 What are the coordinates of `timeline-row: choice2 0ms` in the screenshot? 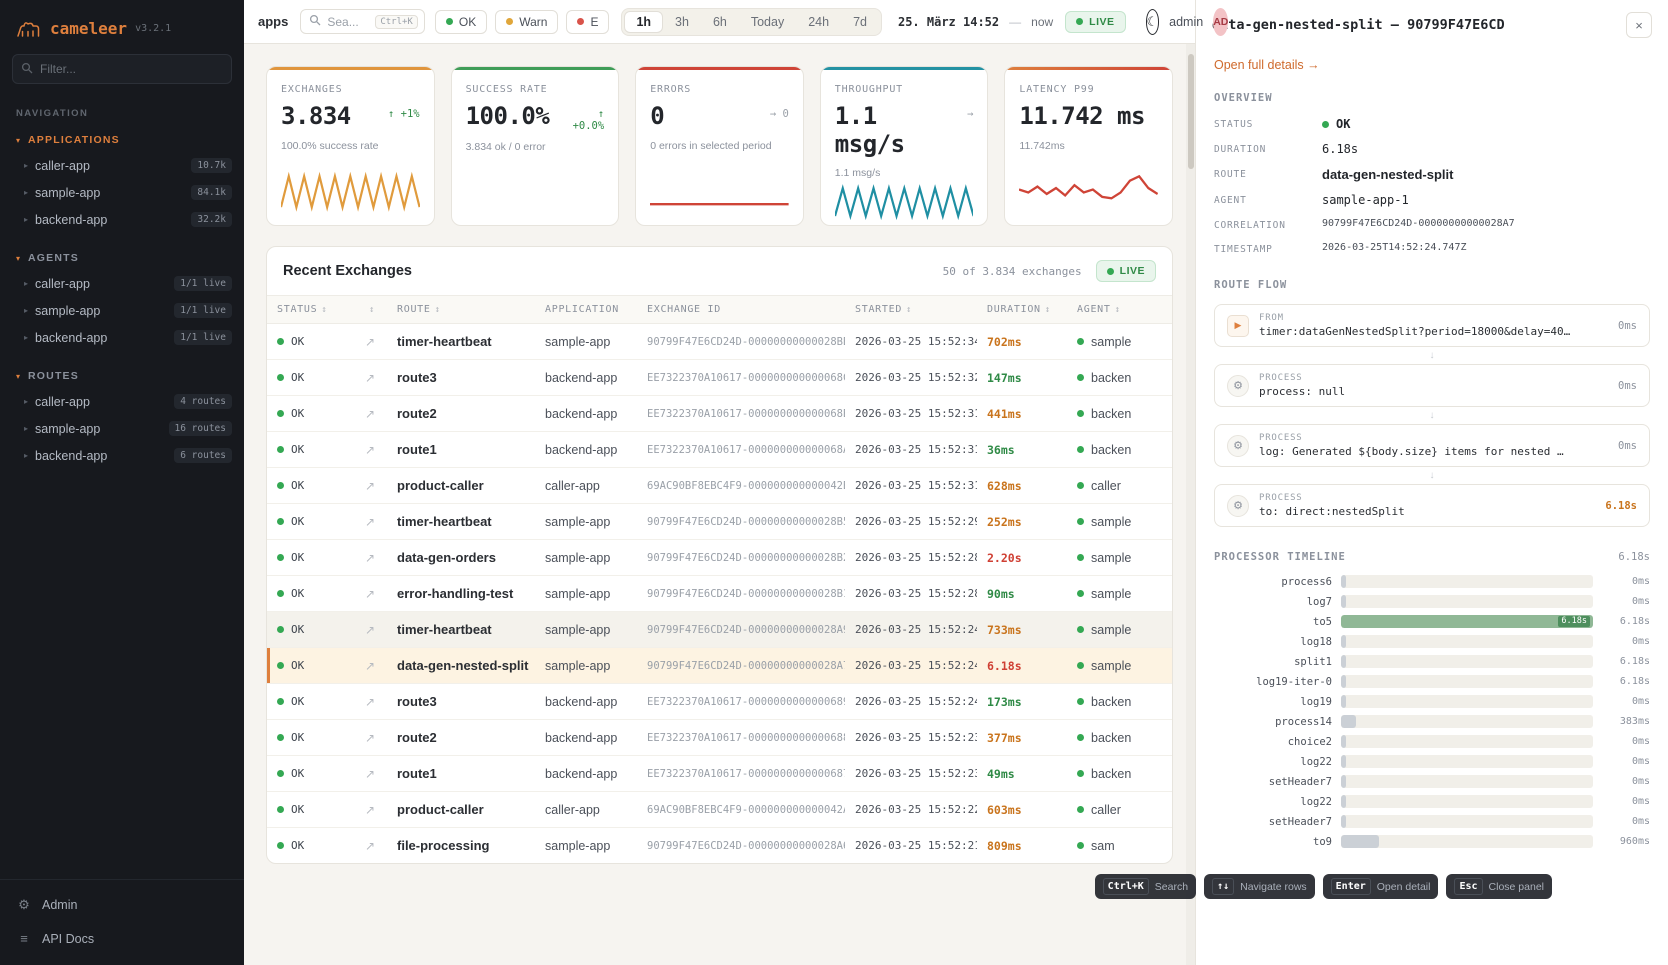 It's located at (1432, 741).